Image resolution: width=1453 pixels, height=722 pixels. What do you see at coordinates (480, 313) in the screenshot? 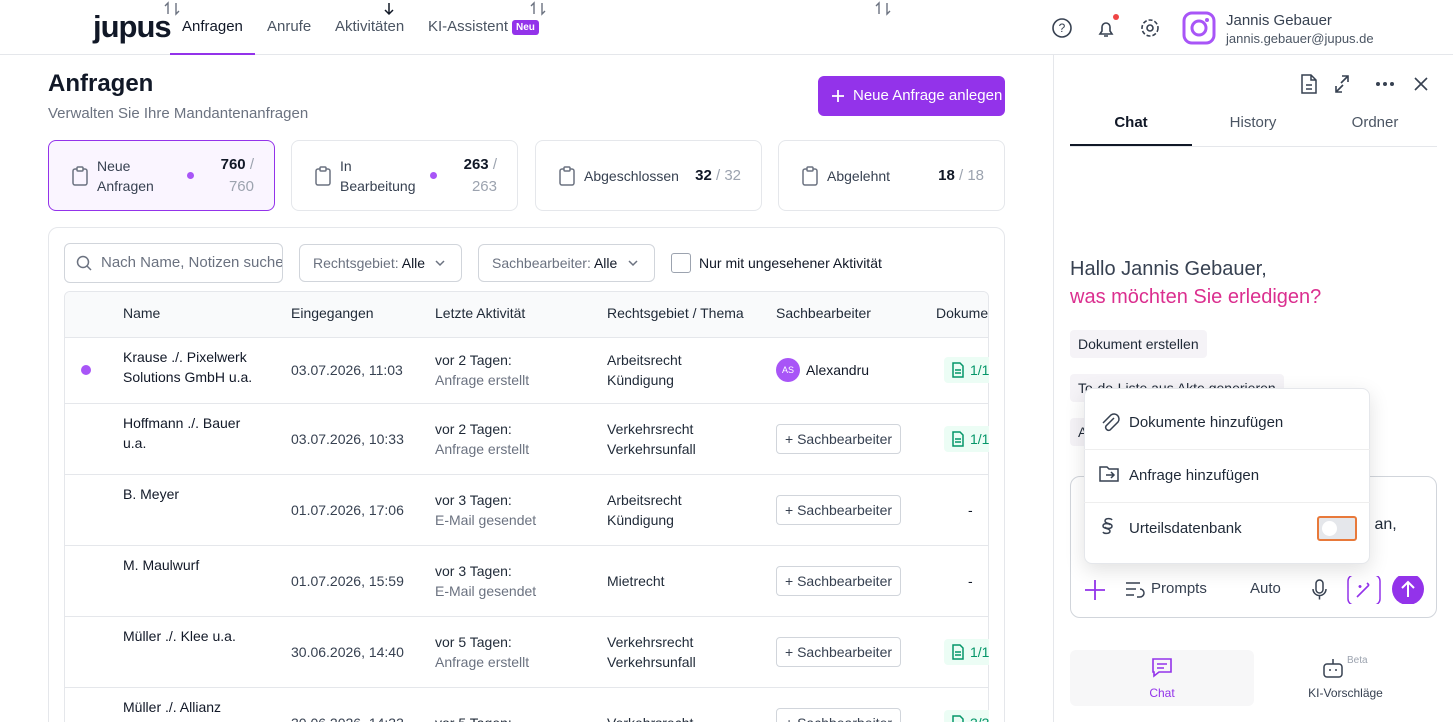
I see `column-header: Letzte Aktivität` at bounding box center [480, 313].